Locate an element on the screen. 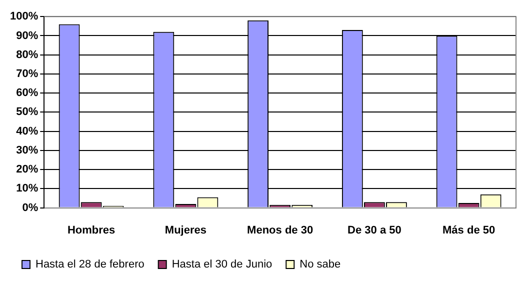  y-tick-label: 10% is located at coordinates (27, 188).